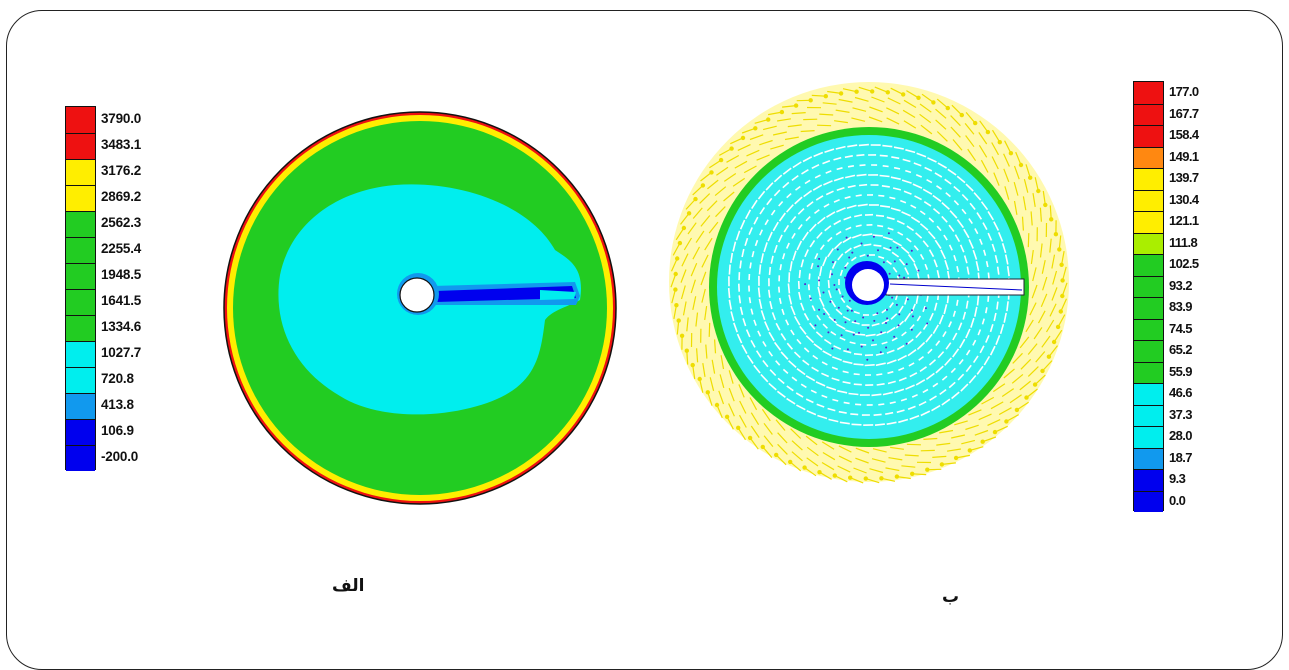  I want to click on panel-label-a: الف, so click(348, 586).